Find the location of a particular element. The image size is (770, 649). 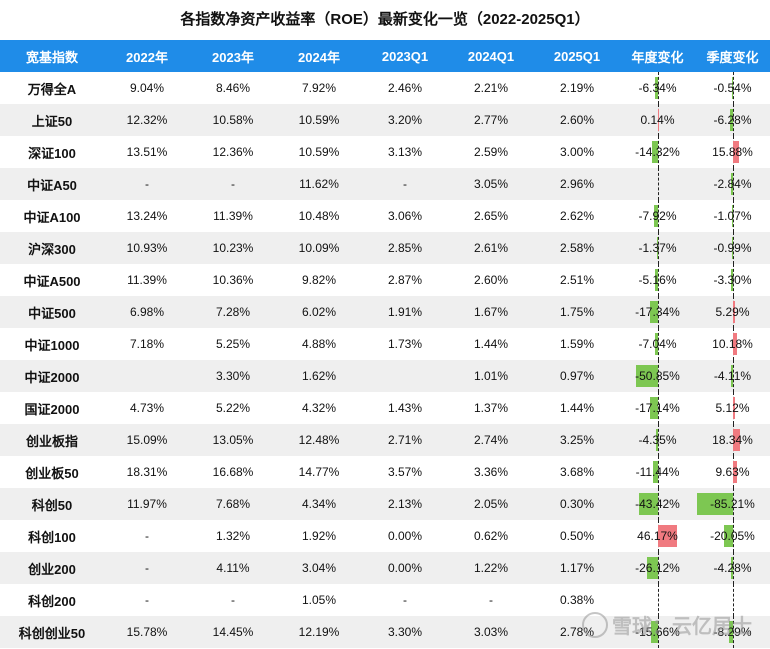

cell-2025q1: 1.17% is located at coordinates (577, 568).